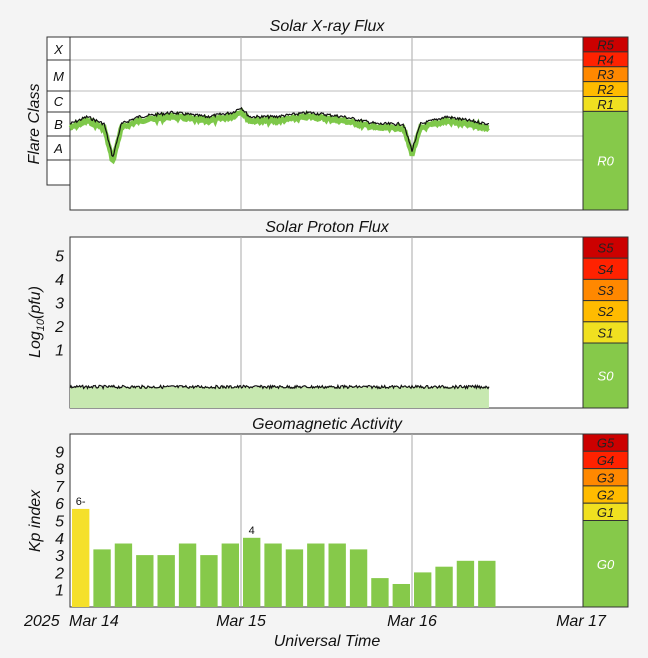  What do you see at coordinates (59, 573) in the screenshot?
I see `kp-ytick: 2` at bounding box center [59, 573].